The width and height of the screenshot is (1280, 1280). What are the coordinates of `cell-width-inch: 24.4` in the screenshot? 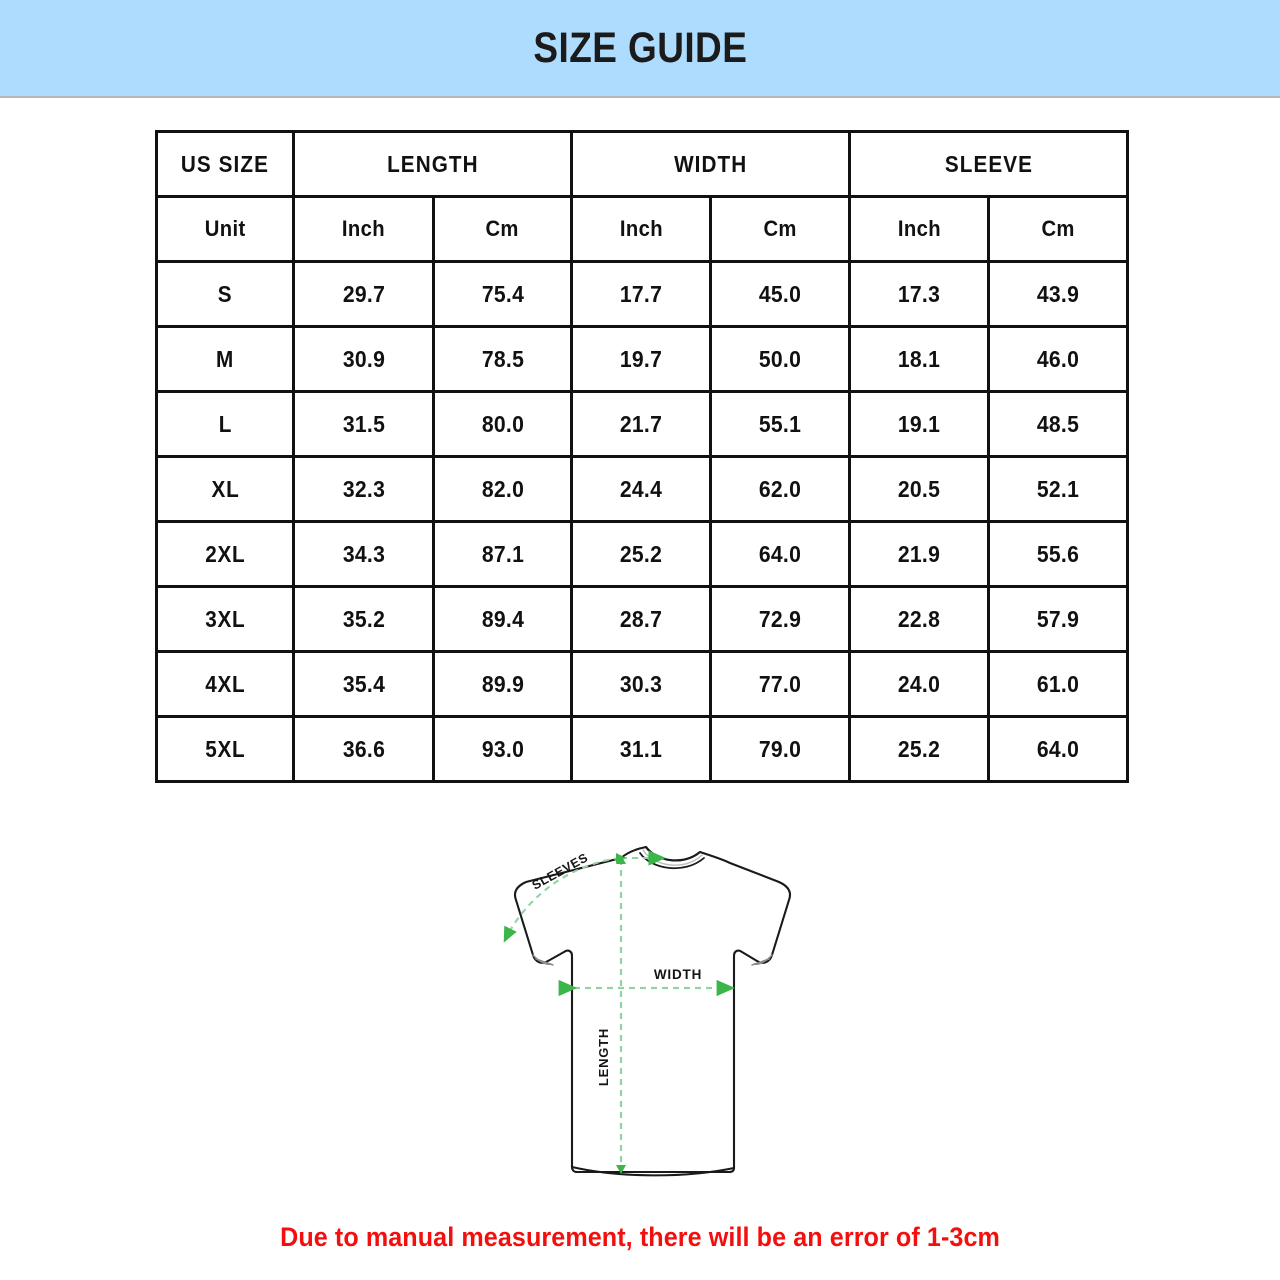 It's located at (641, 489).